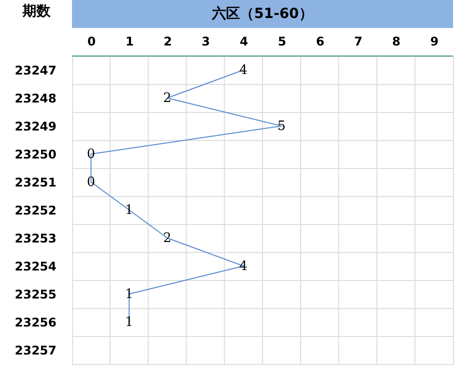  I want to click on x-tick-label: 0, so click(91, 41).